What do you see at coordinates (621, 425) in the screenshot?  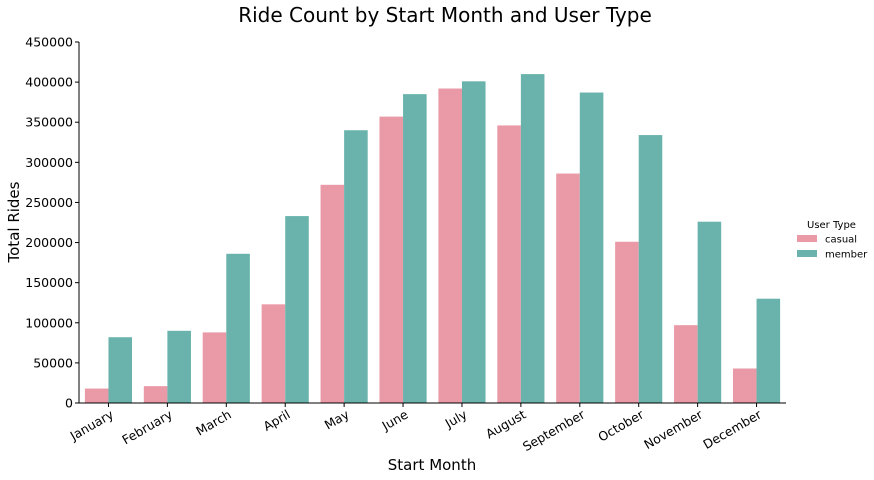 I see `x-tick-label: October` at bounding box center [621, 425].